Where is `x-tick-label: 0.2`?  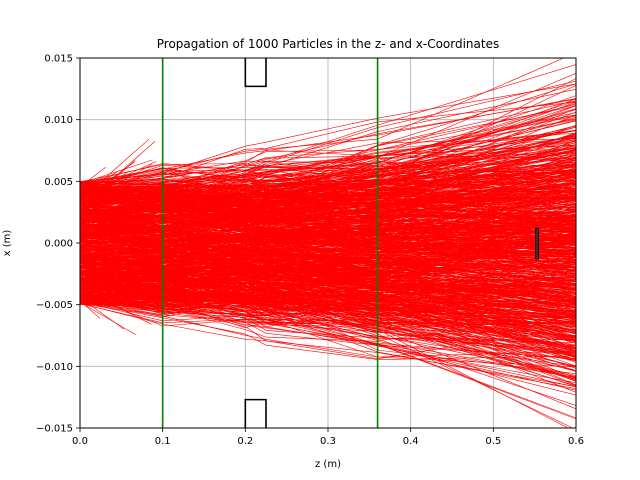 x-tick-label: 0.2 is located at coordinates (245, 441).